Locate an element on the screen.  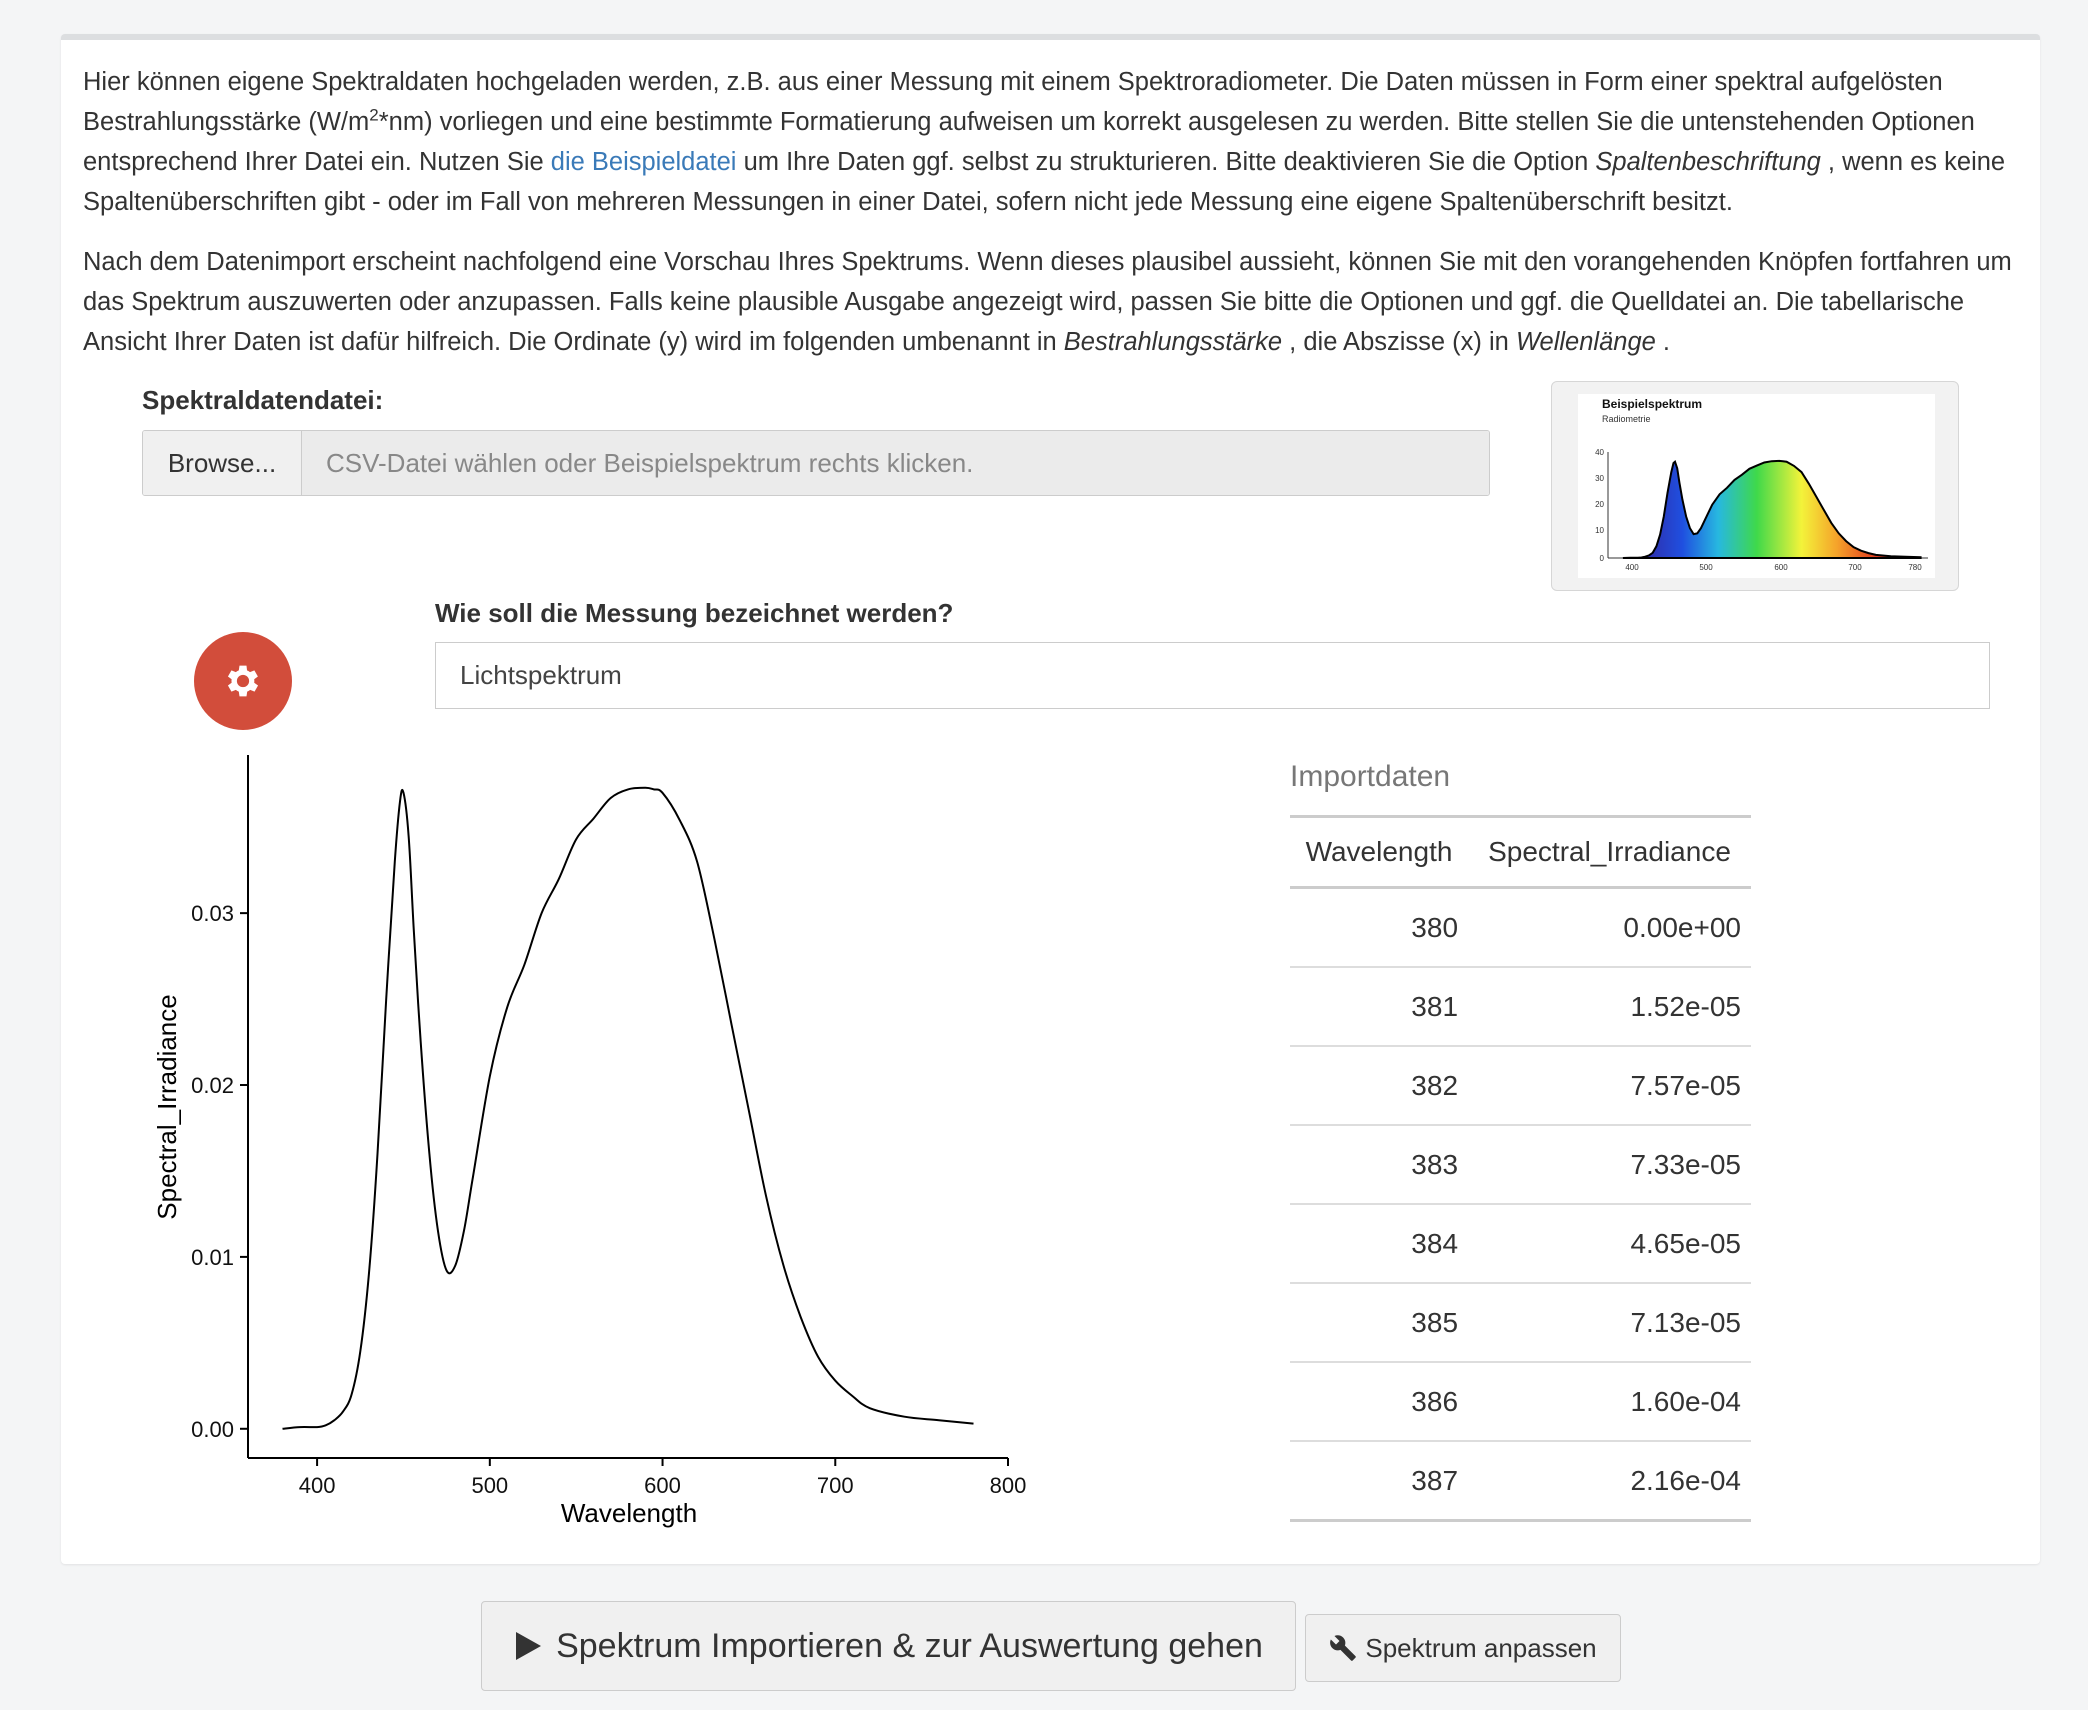
table-cell: 2.16e-04 is located at coordinates (1609, 1481).